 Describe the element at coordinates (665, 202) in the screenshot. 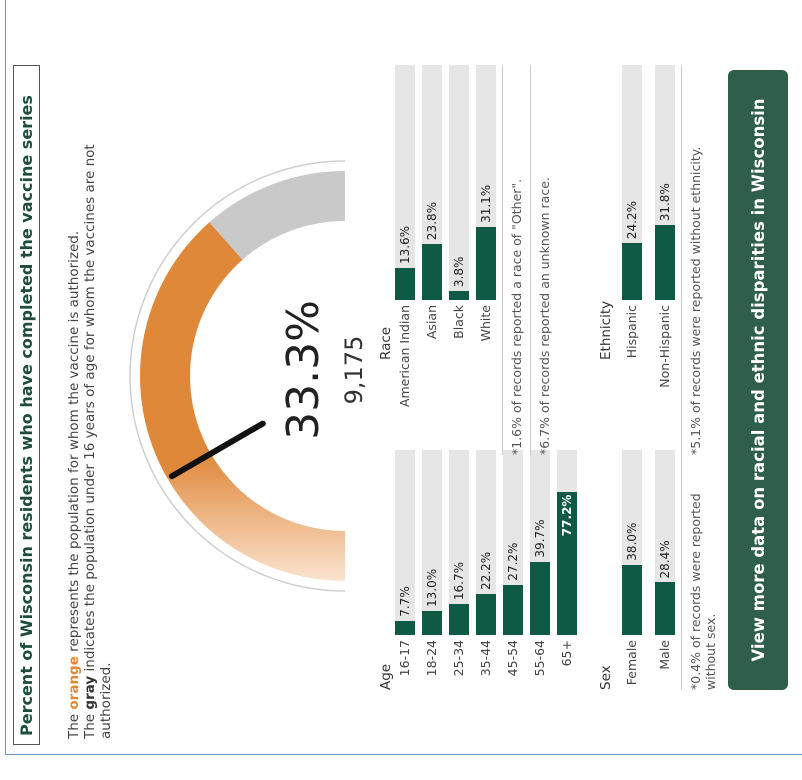

I see `value-label: 31.8%` at that location.